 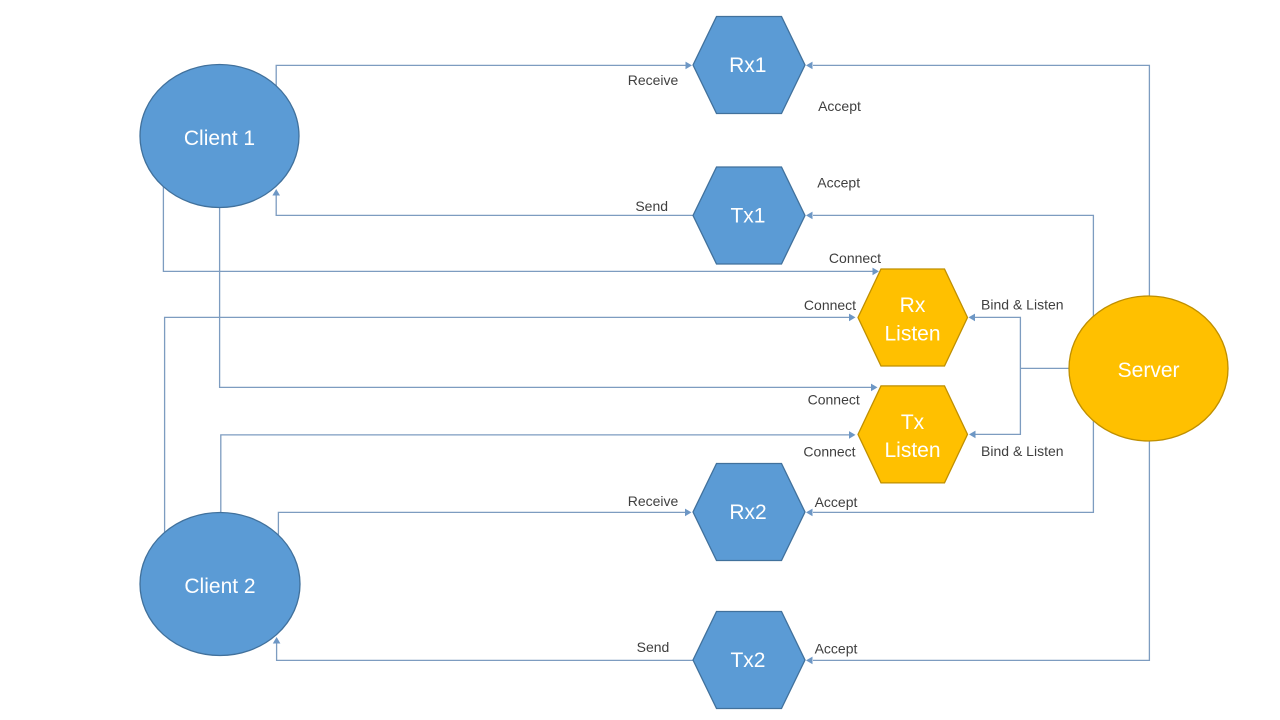 I want to click on svg-text: Tx1, so click(x=747, y=215).